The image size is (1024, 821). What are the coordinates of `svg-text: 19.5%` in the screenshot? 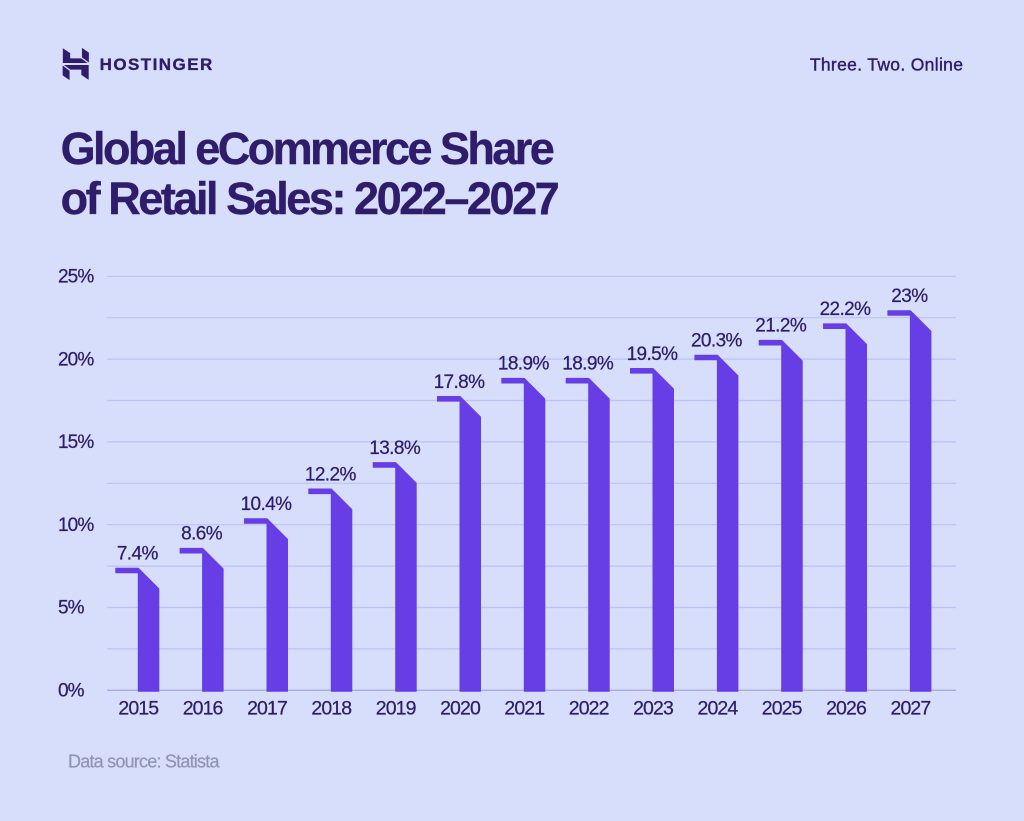 It's located at (653, 354).